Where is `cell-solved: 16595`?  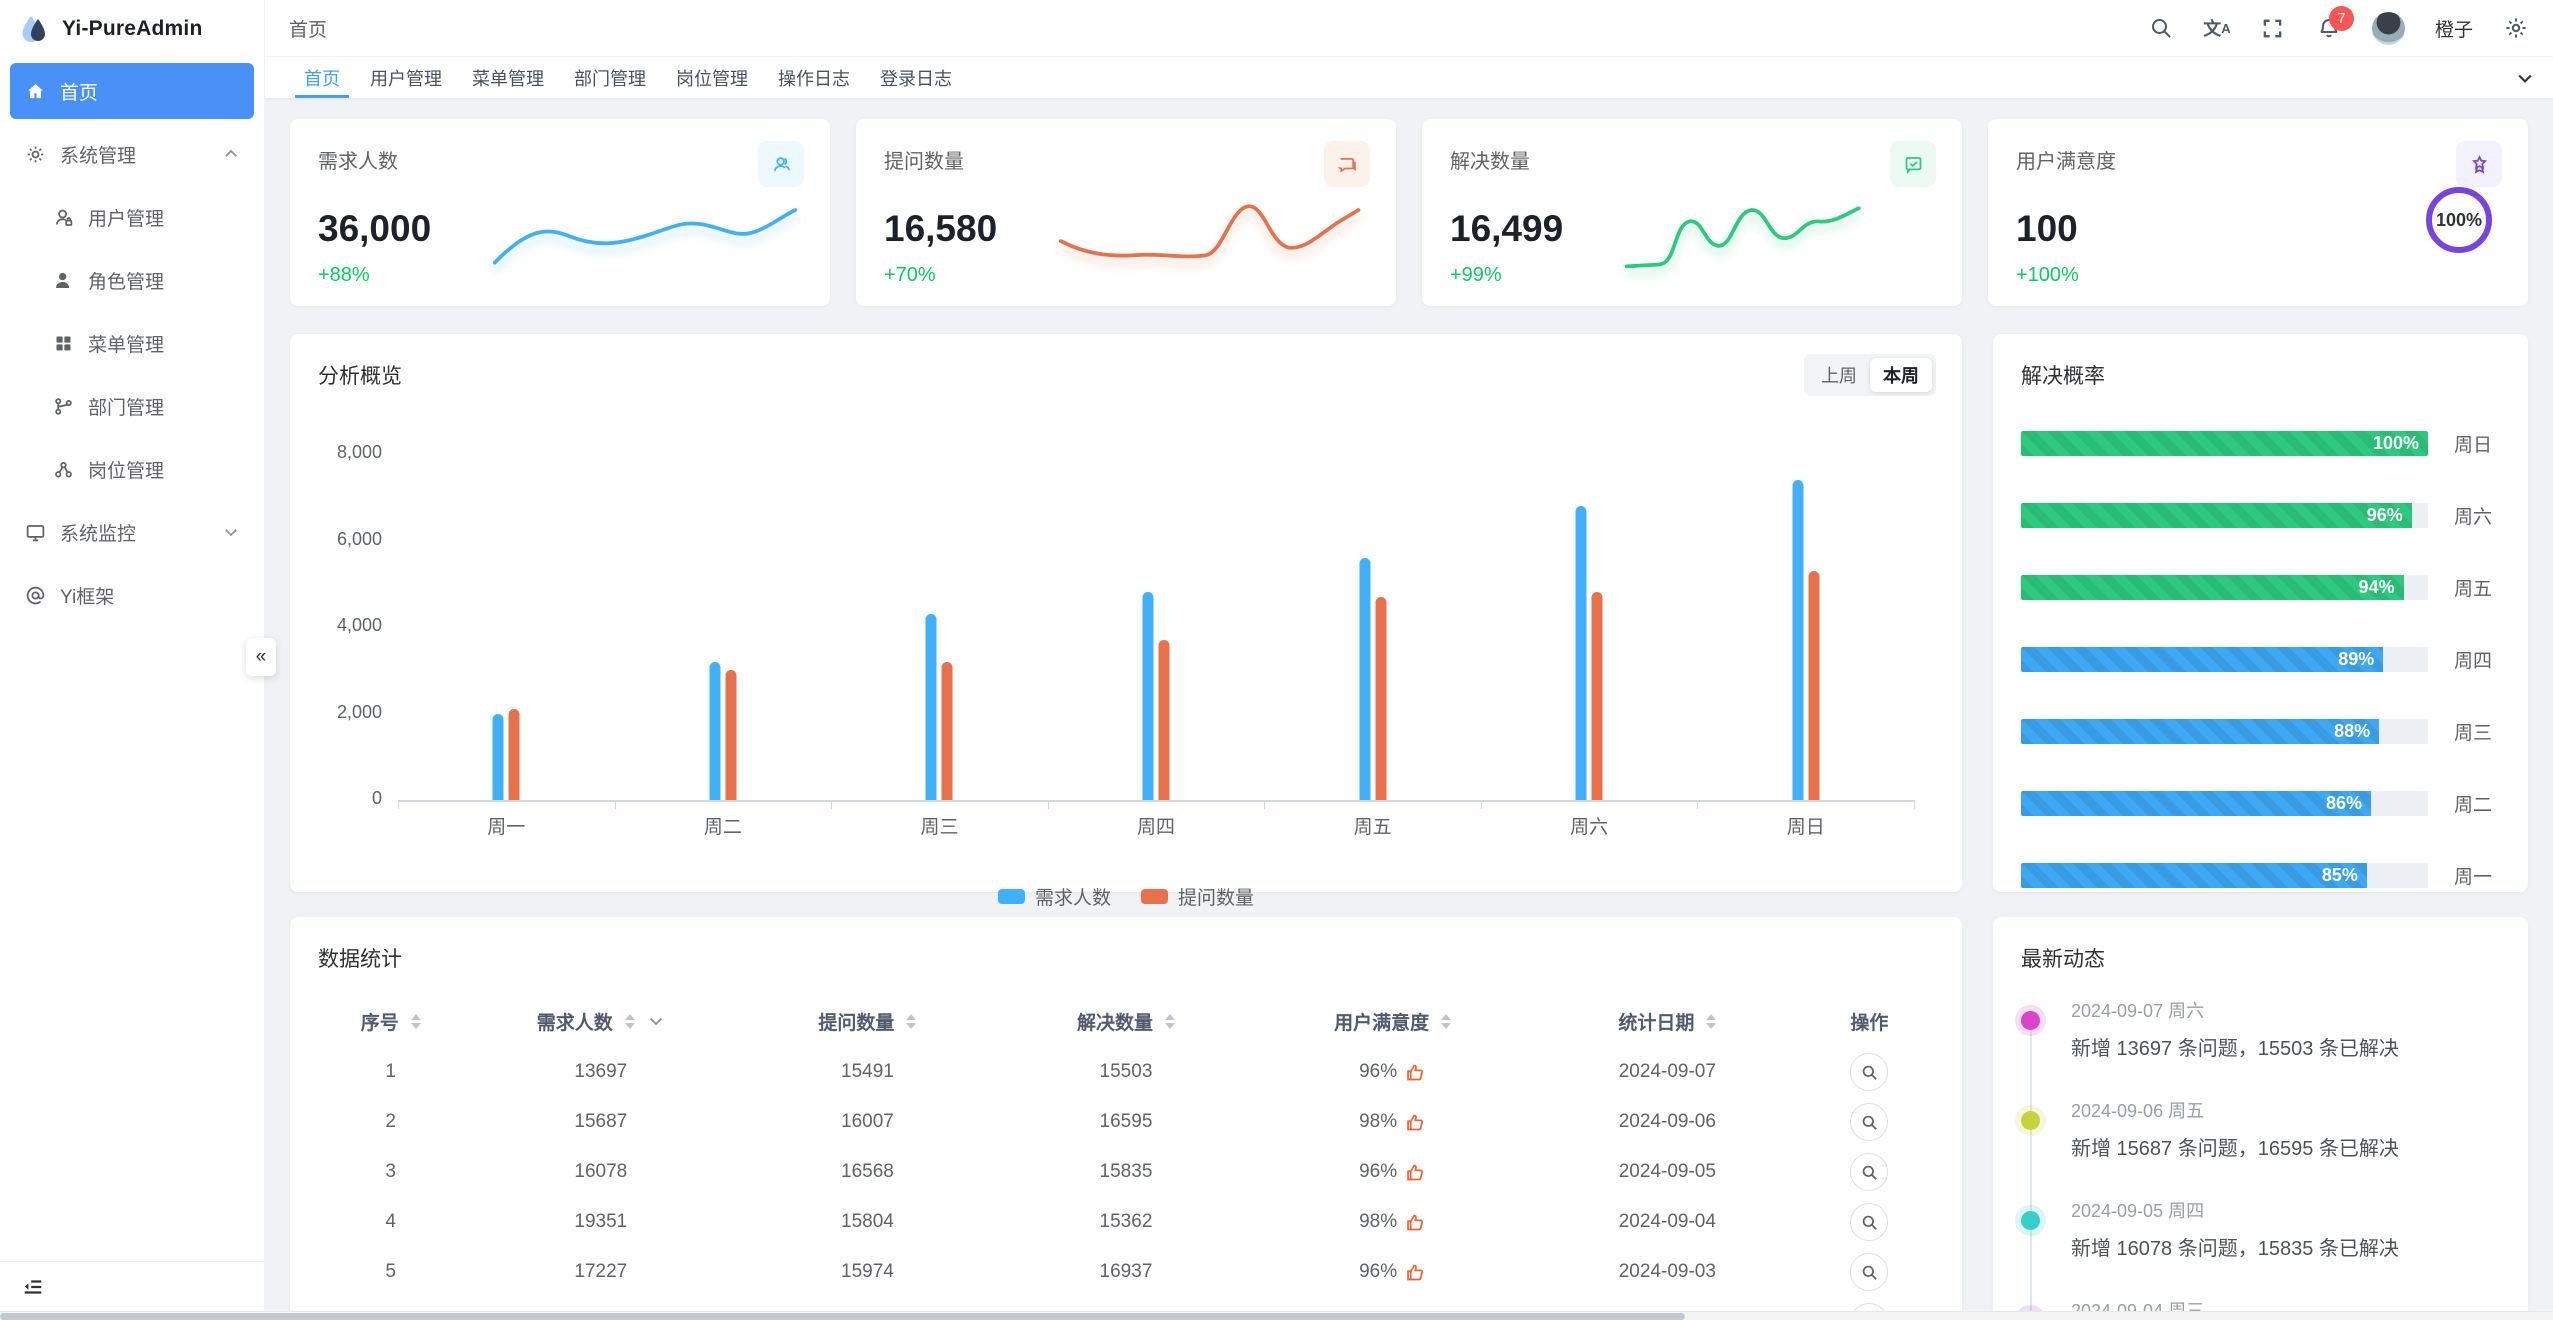 cell-solved: 16595 is located at coordinates (1126, 1121).